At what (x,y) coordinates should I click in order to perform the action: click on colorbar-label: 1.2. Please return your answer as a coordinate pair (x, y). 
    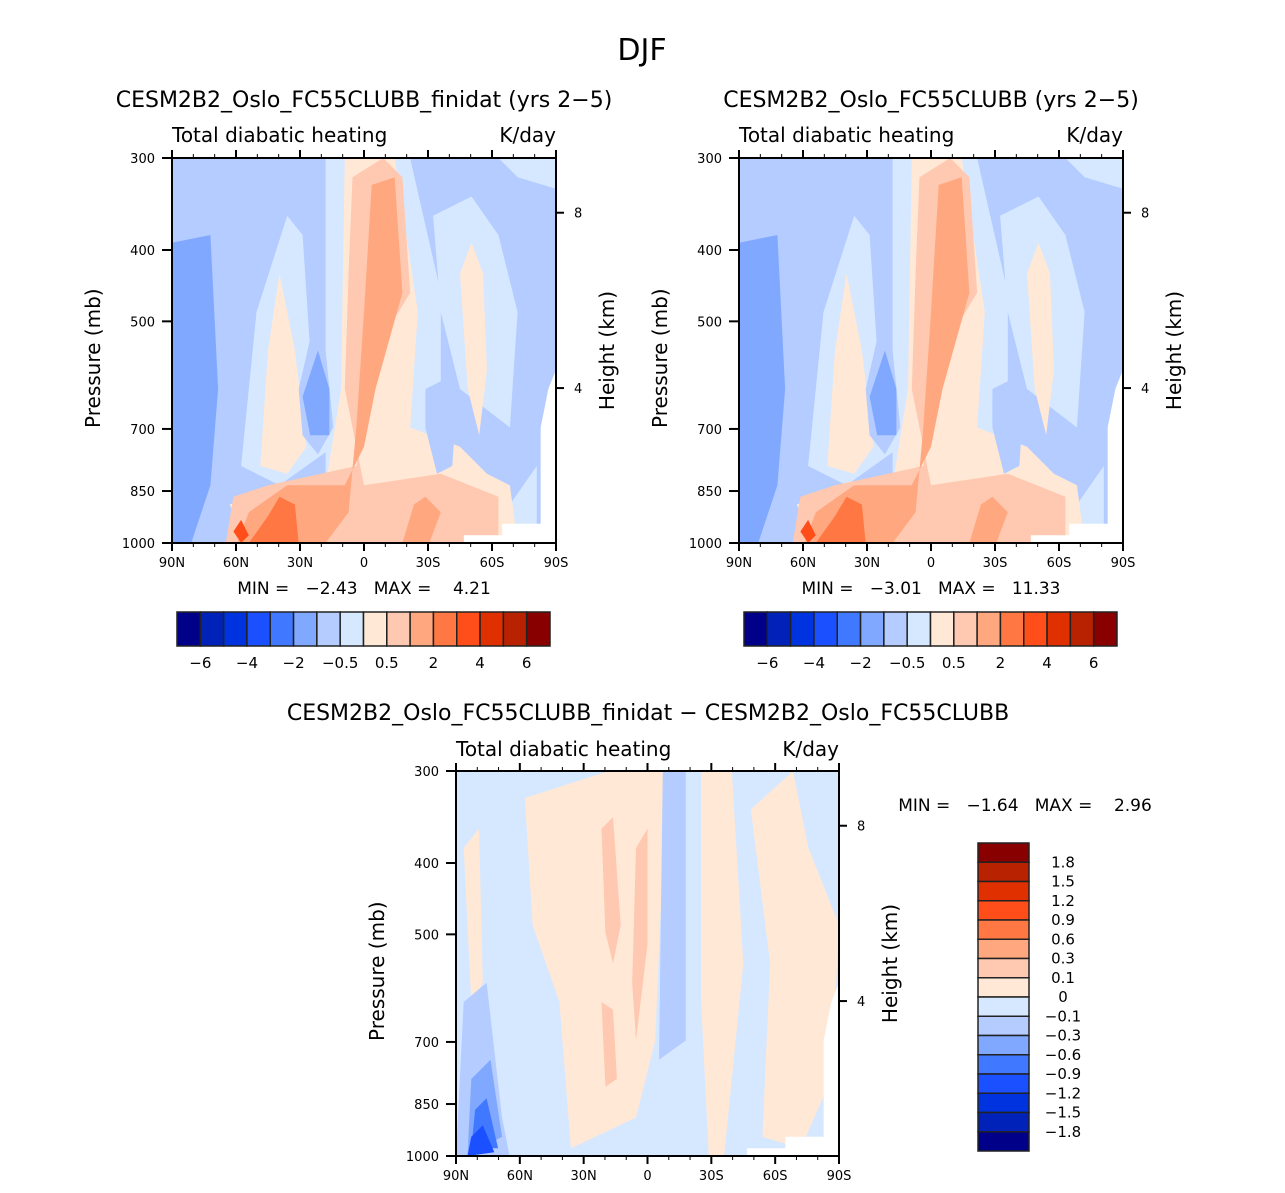
    Looking at the image, I should click on (1063, 901).